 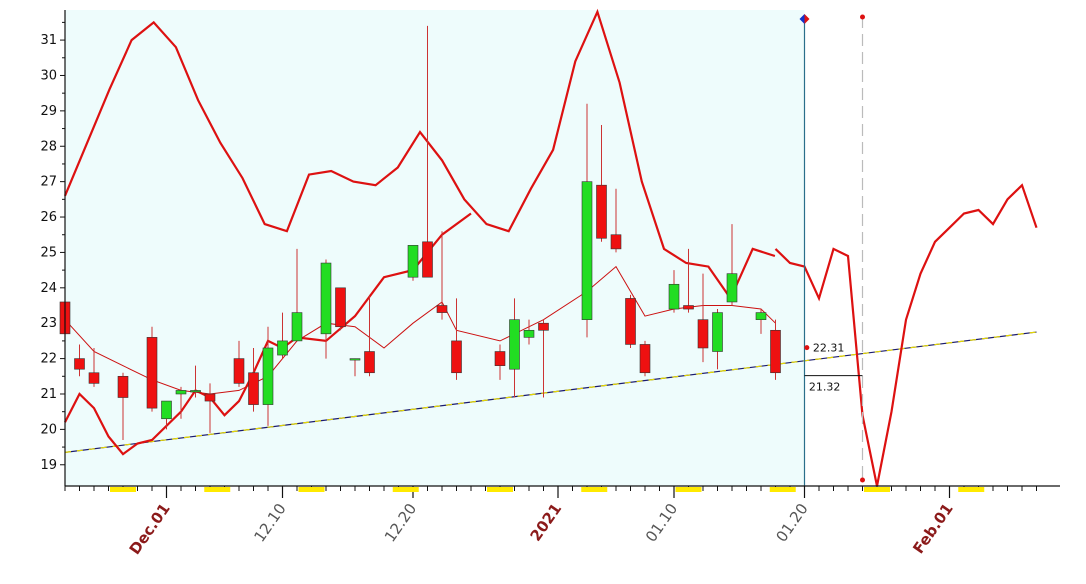 What do you see at coordinates (48, 40) in the screenshot?
I see `y-tick-label: 31` at bounding box center [48, 40].